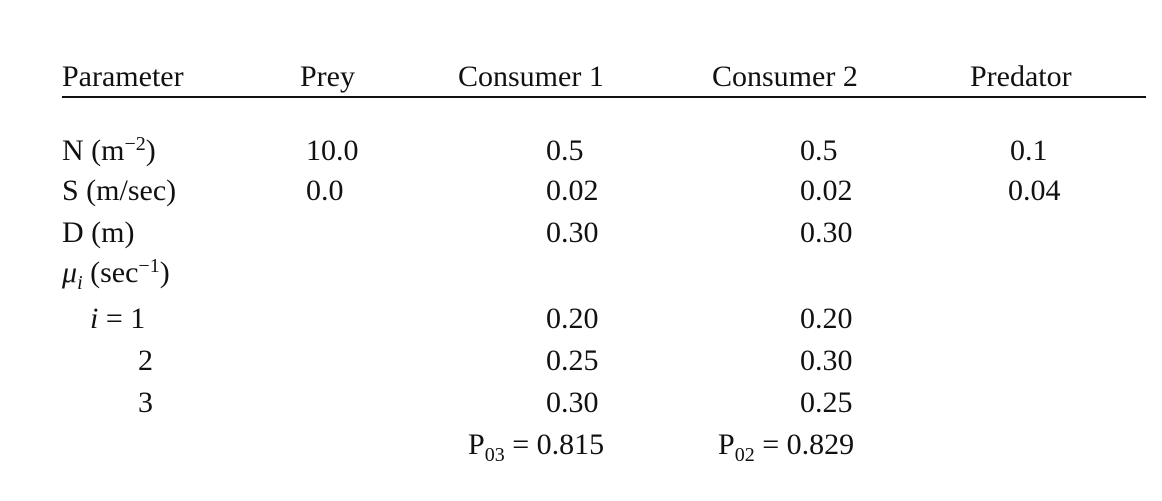  What do you see at coordinates (826, 360) in the screenshot?
I see `row-i2-consumer-2: 0.30` at bounding box center [826, 360].